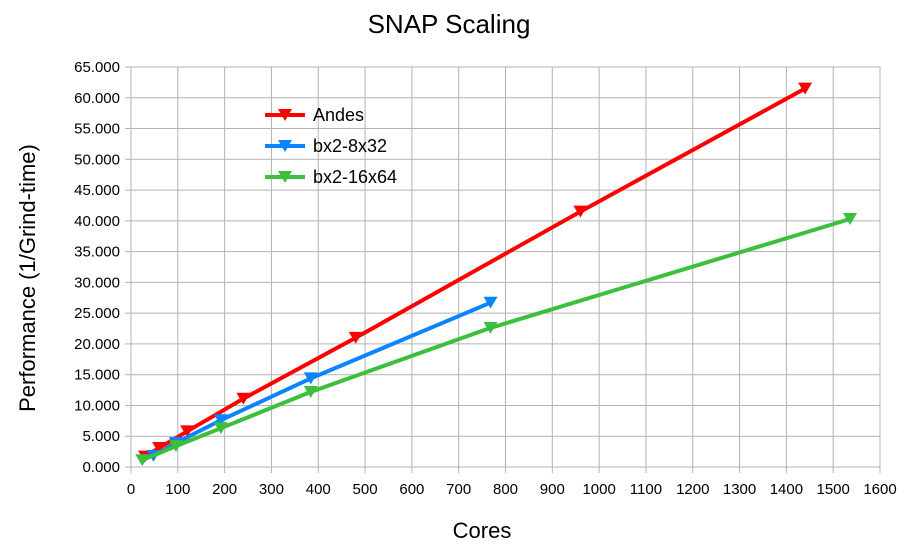 This screenshot has height=554, width=918. I want to click on x-tick-label: 800, so click(505, 489).